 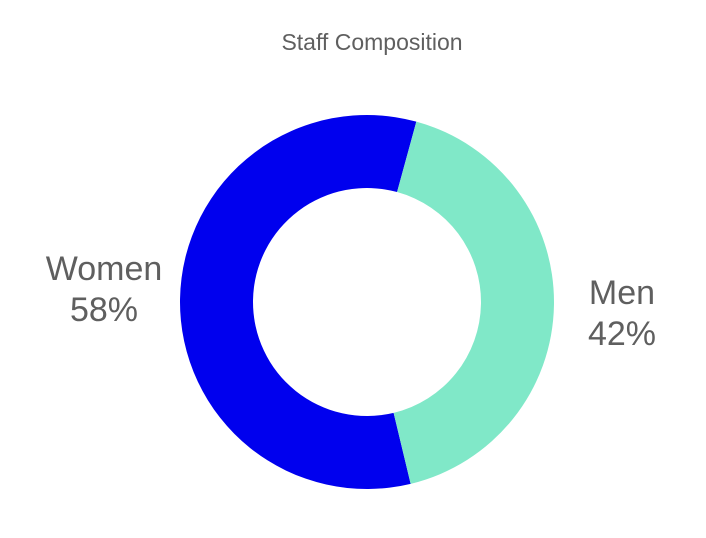 I want to click on slice-label-men: Men, so click(x=622, y=293).